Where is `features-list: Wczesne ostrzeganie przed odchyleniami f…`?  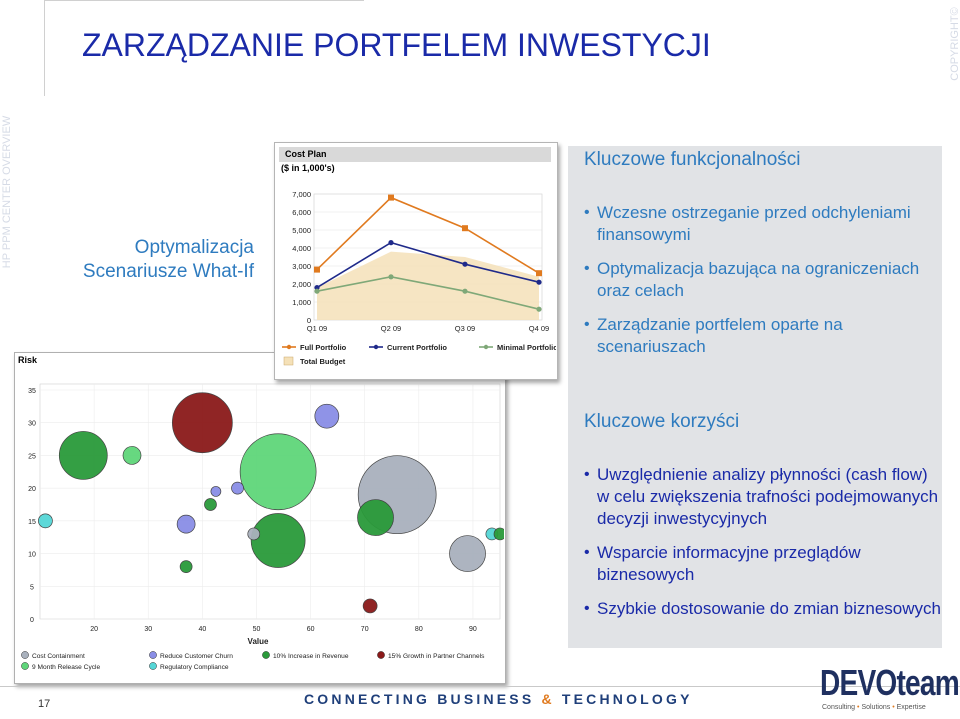
features-list: Wczesne ostrzeganie przed odchyleniami f… is located at coordinates (764, 286).